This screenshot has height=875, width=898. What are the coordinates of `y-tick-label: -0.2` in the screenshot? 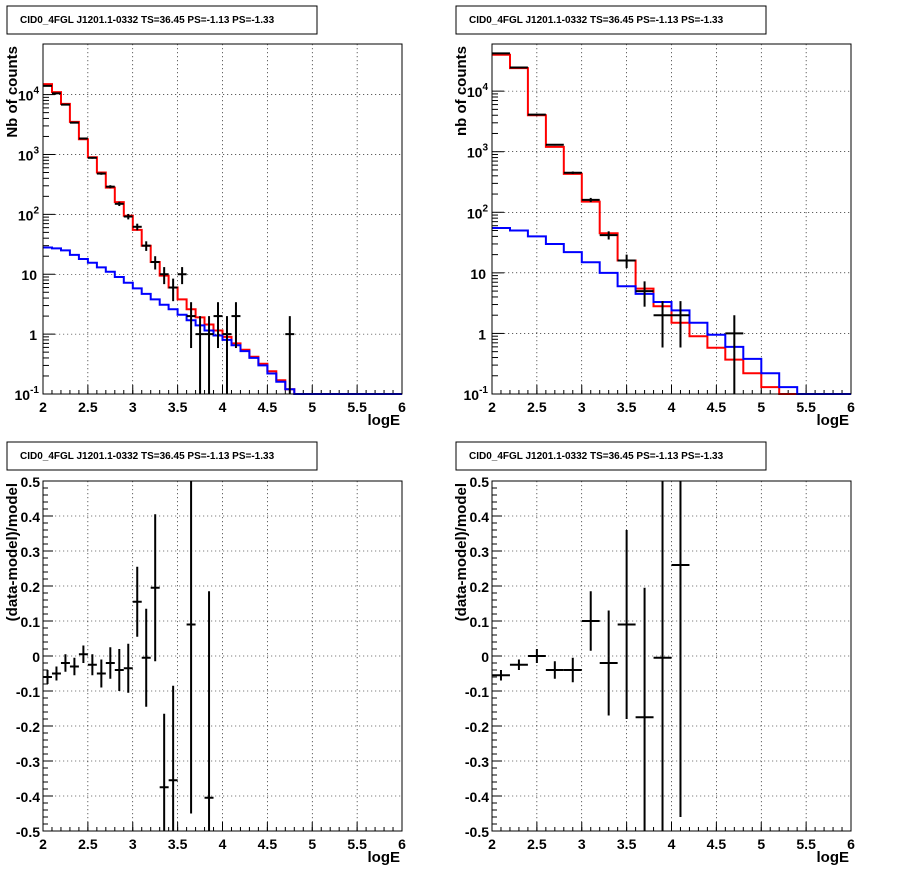 It's located at (28, 727).